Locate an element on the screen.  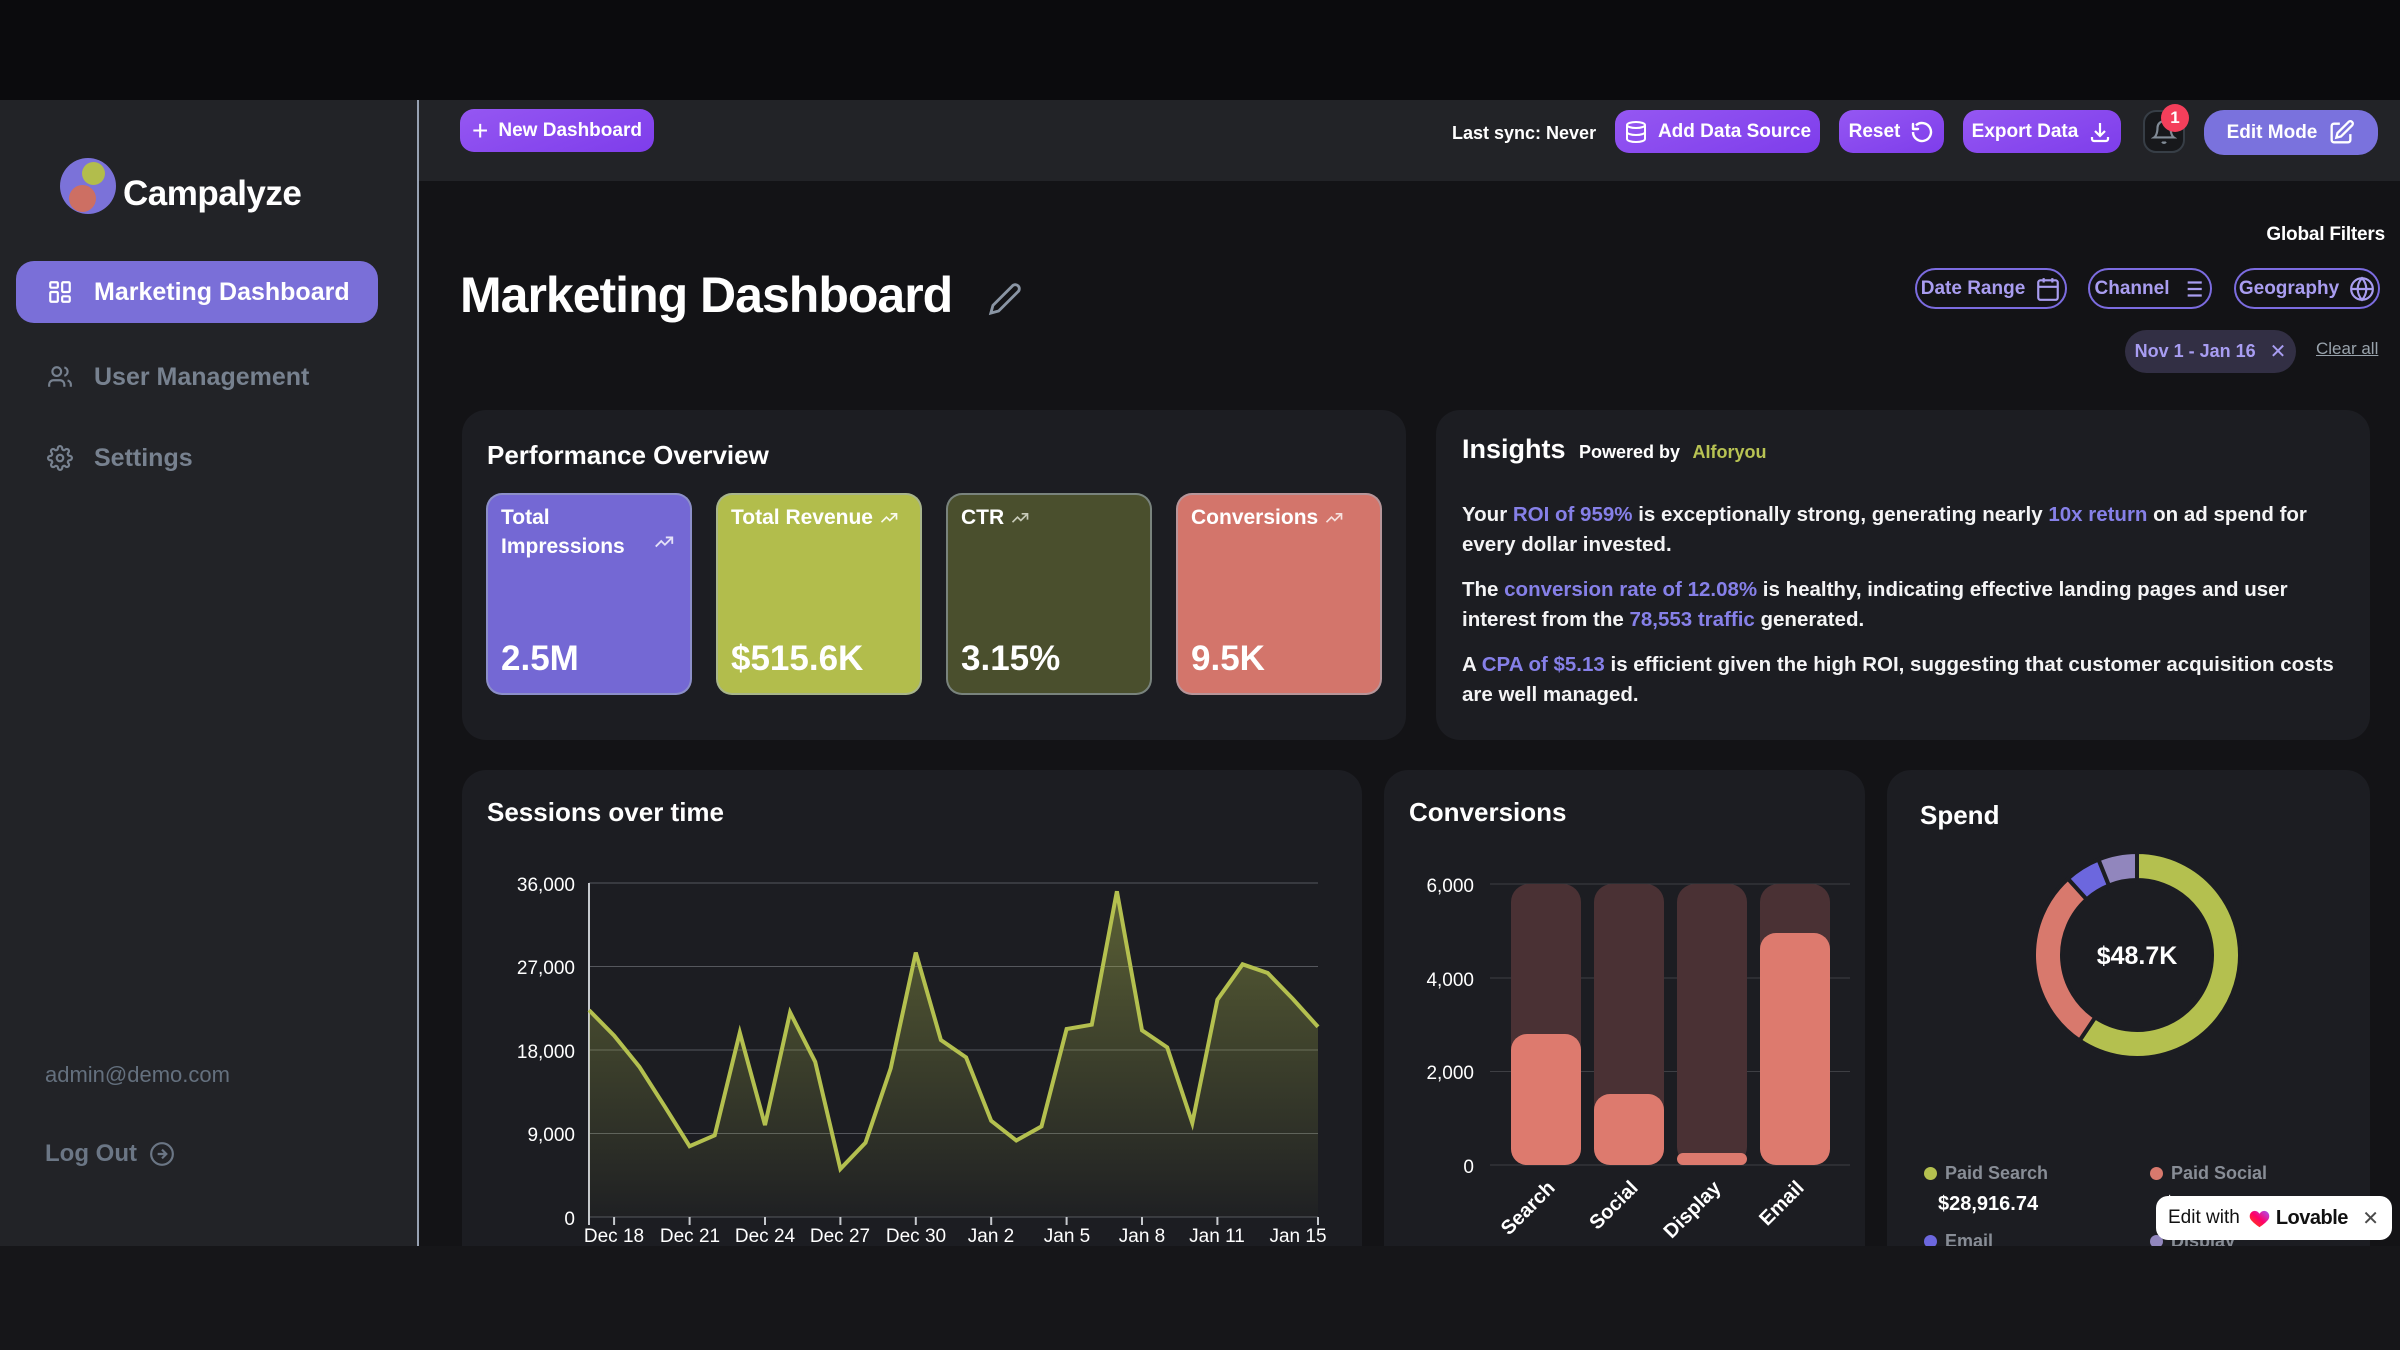
svg-text: $48.7K is located at coordinates (2137, 956).